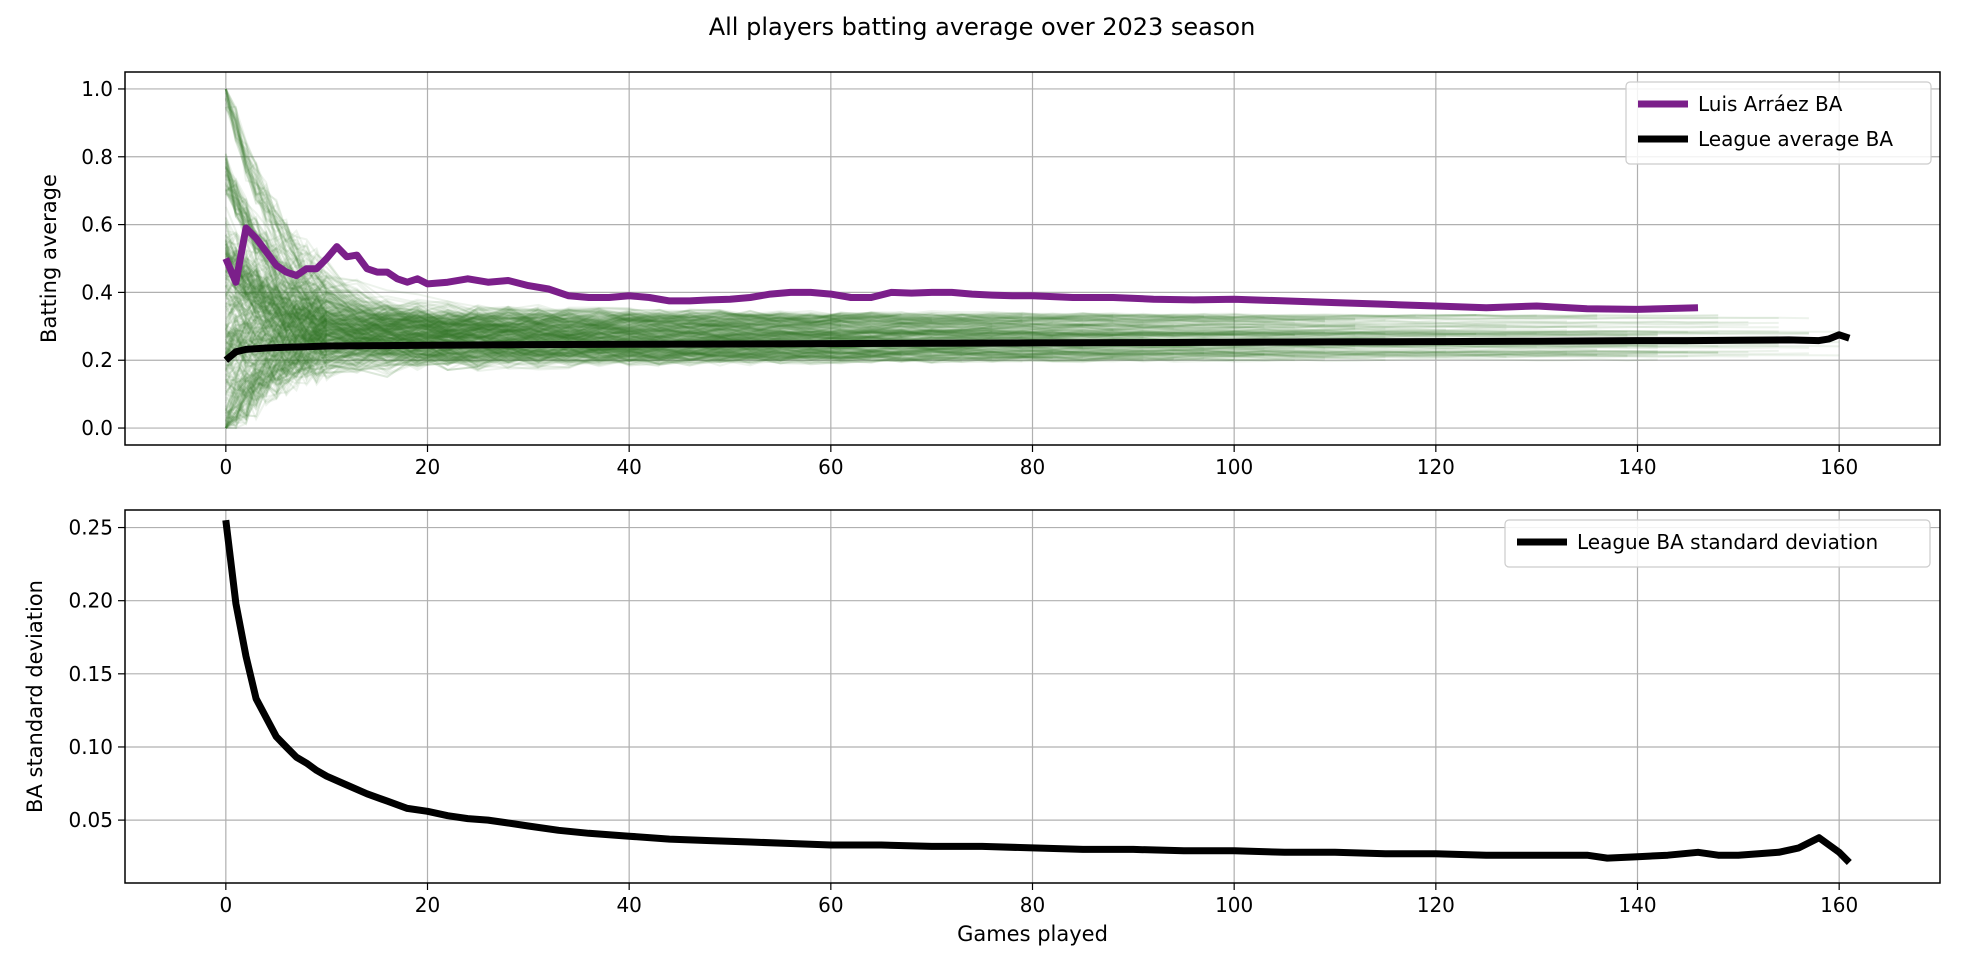 This screenshot has width=1964, height=964. Describe the element at coordinates (830, 467) in the screenshot. I see `x-tick-label: 60` at that location.